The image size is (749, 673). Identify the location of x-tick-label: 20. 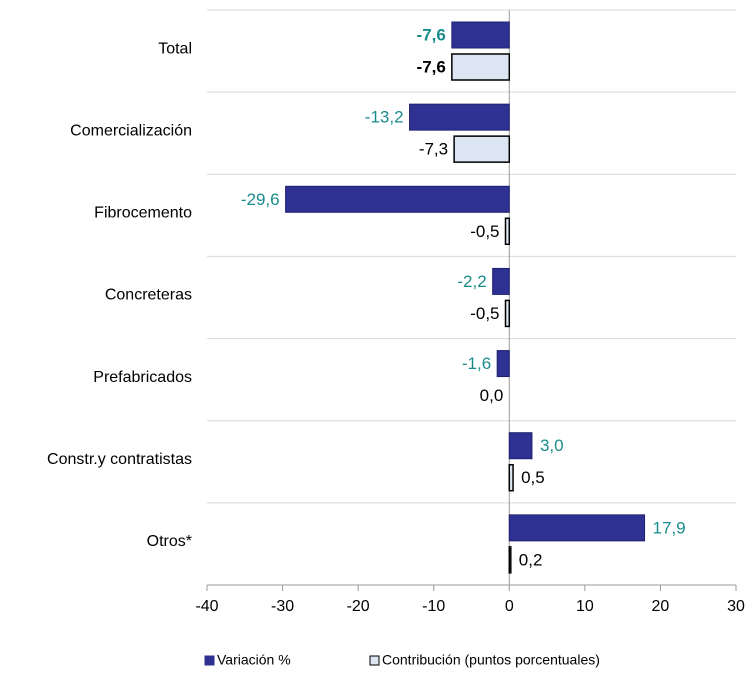
(661, 606).